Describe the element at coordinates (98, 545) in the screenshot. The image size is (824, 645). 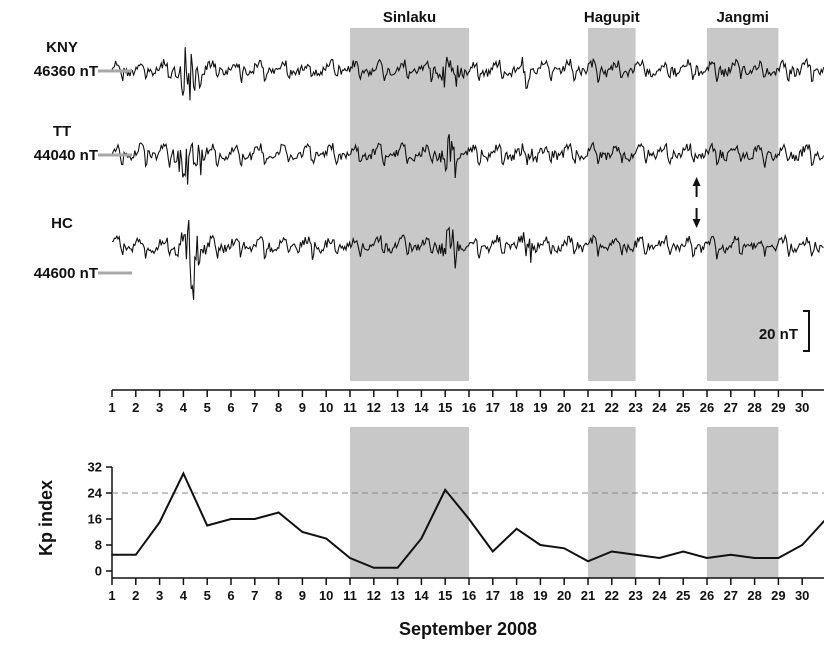
I see `kp-y-tick-label: 8` at that location.